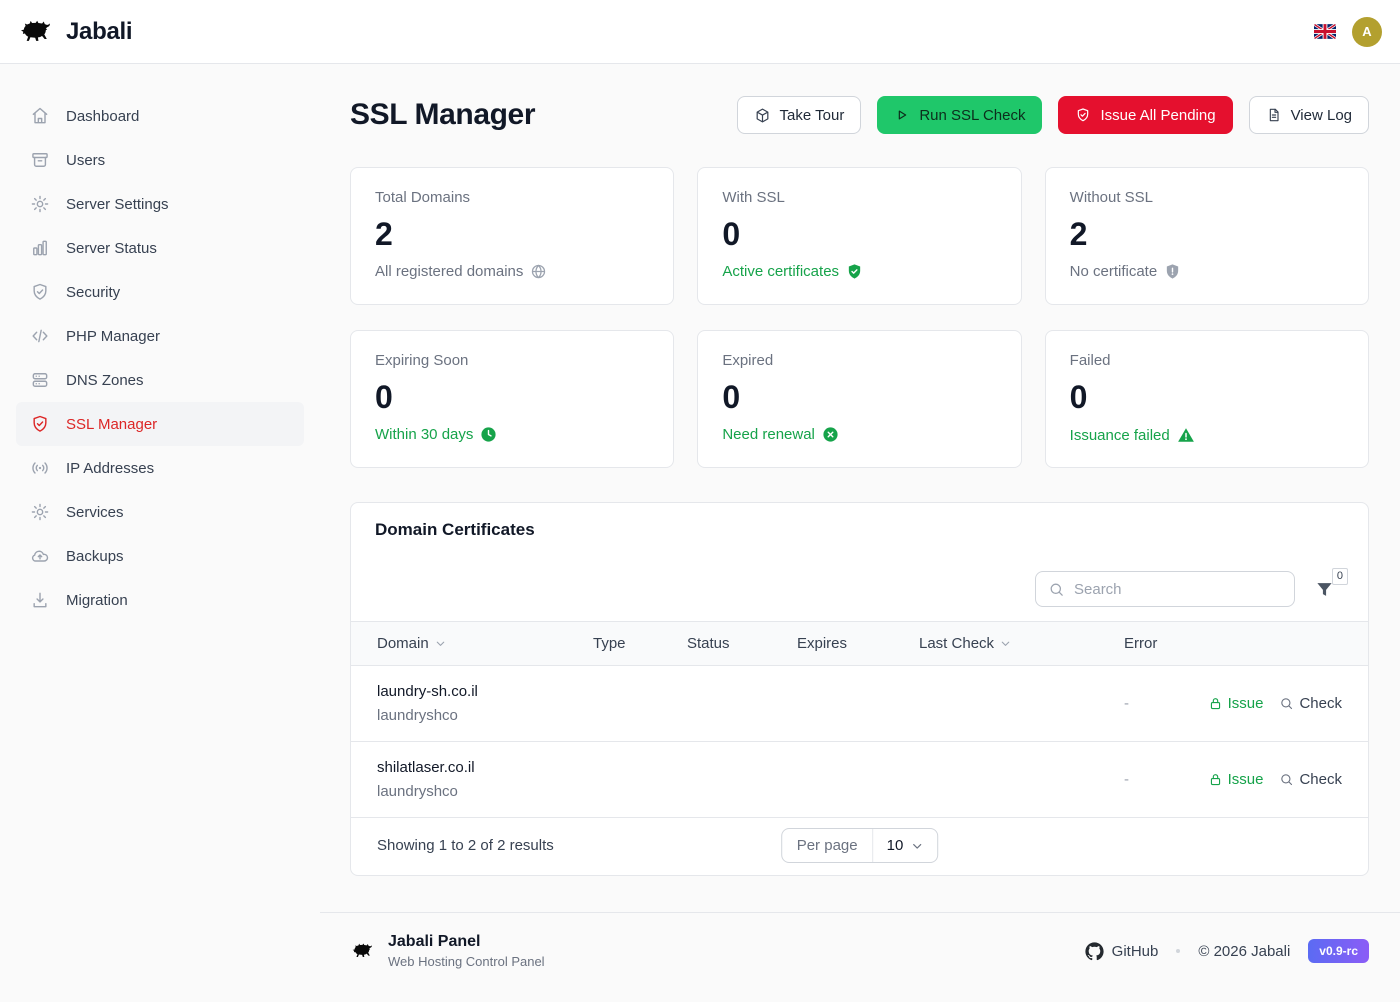  What do you see at coordinates (160, 380) in the screenshot?
I see `sidebar-item-dns-zones: DNS Zones` at bounding box center [160, 380].